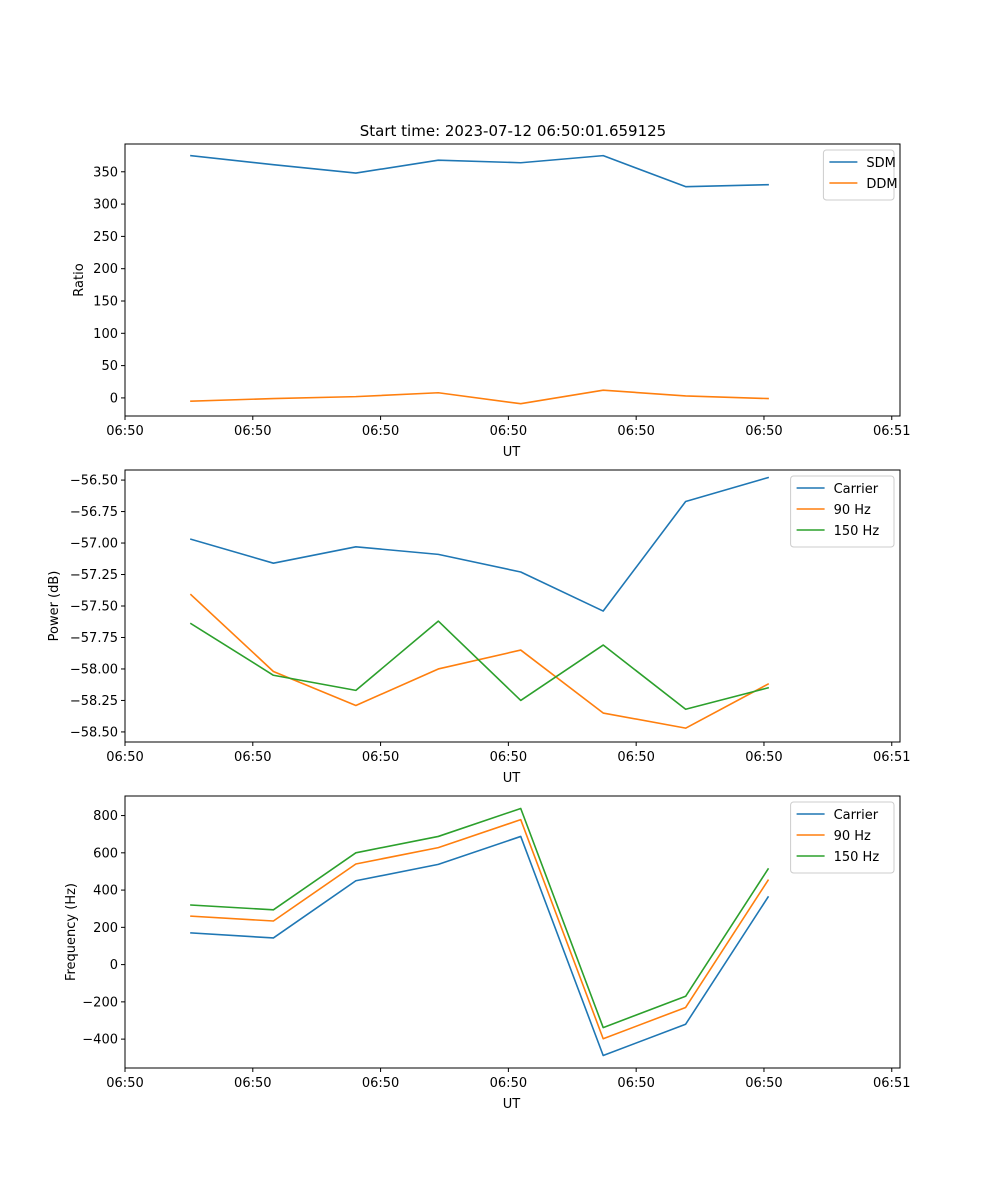  I want to click on y-tick-label: 600, so click(105, 853).